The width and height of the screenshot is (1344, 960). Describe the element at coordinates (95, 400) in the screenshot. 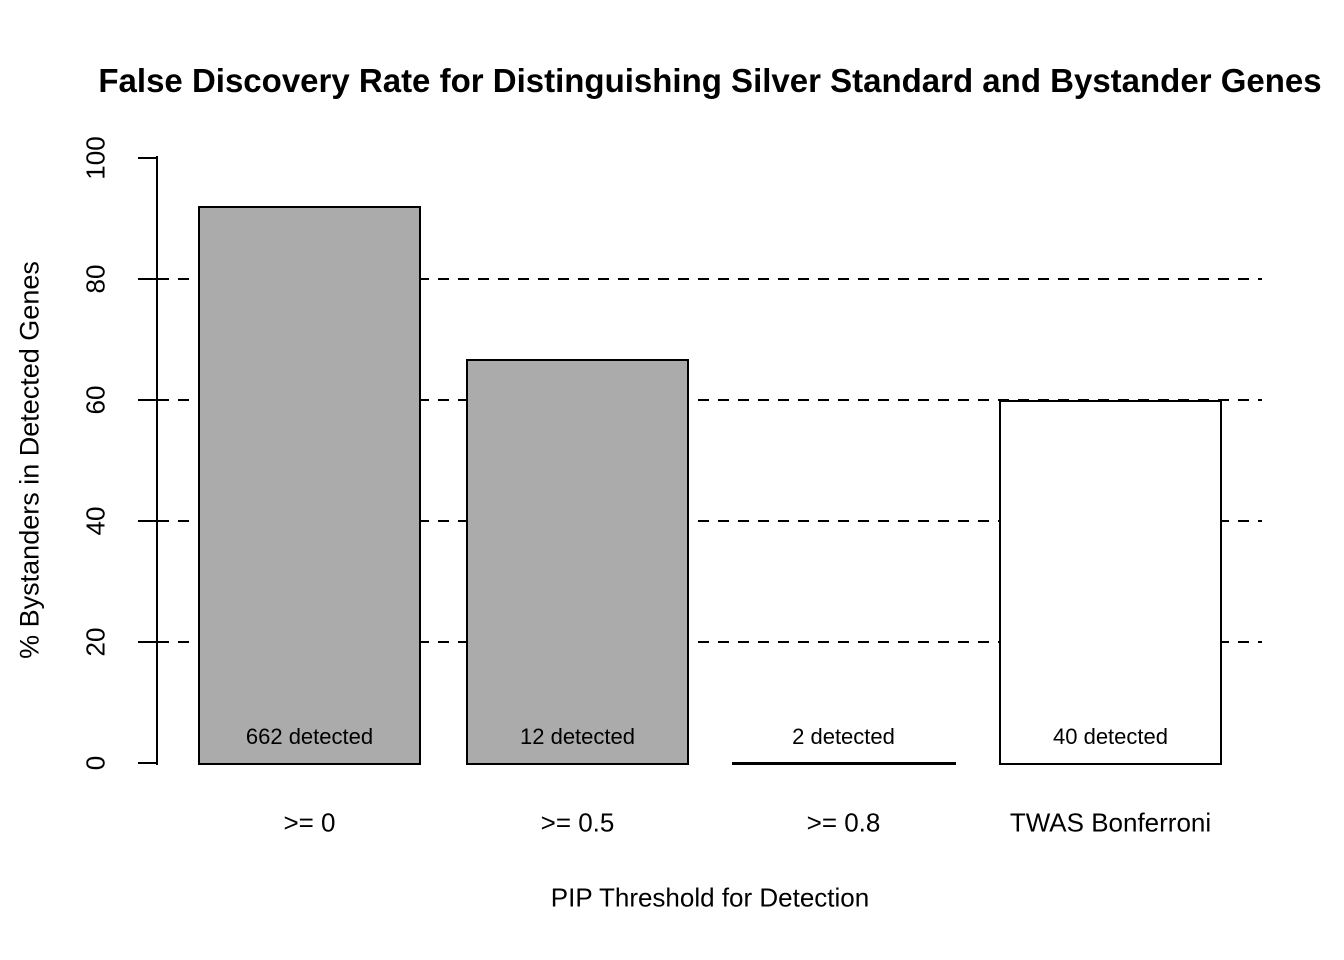

I see `y-tick-label-60: 60` at that location.